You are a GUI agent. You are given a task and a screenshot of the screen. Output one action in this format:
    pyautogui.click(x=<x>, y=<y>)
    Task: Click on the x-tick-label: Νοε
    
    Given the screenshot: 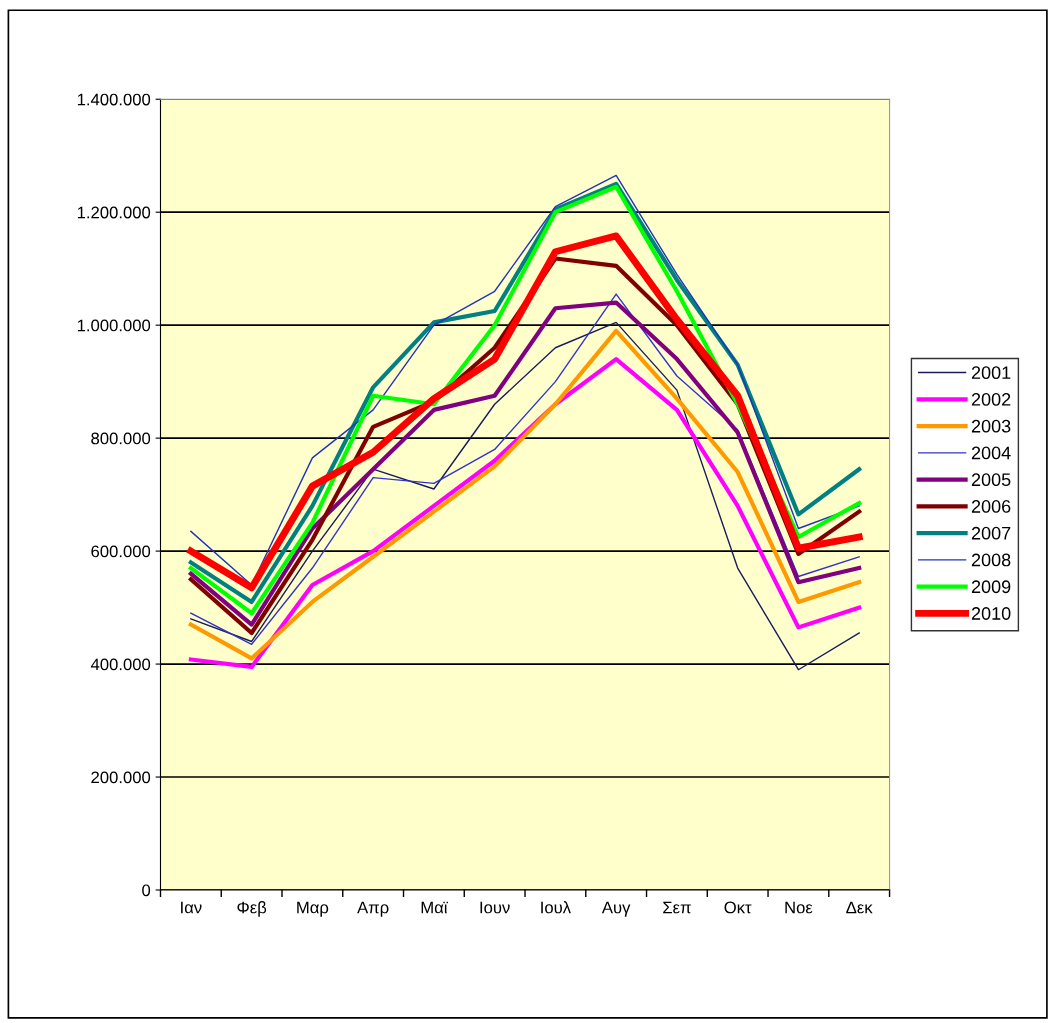 What is the action you would take?
    pyautogui.click(x=799, y=907)
    